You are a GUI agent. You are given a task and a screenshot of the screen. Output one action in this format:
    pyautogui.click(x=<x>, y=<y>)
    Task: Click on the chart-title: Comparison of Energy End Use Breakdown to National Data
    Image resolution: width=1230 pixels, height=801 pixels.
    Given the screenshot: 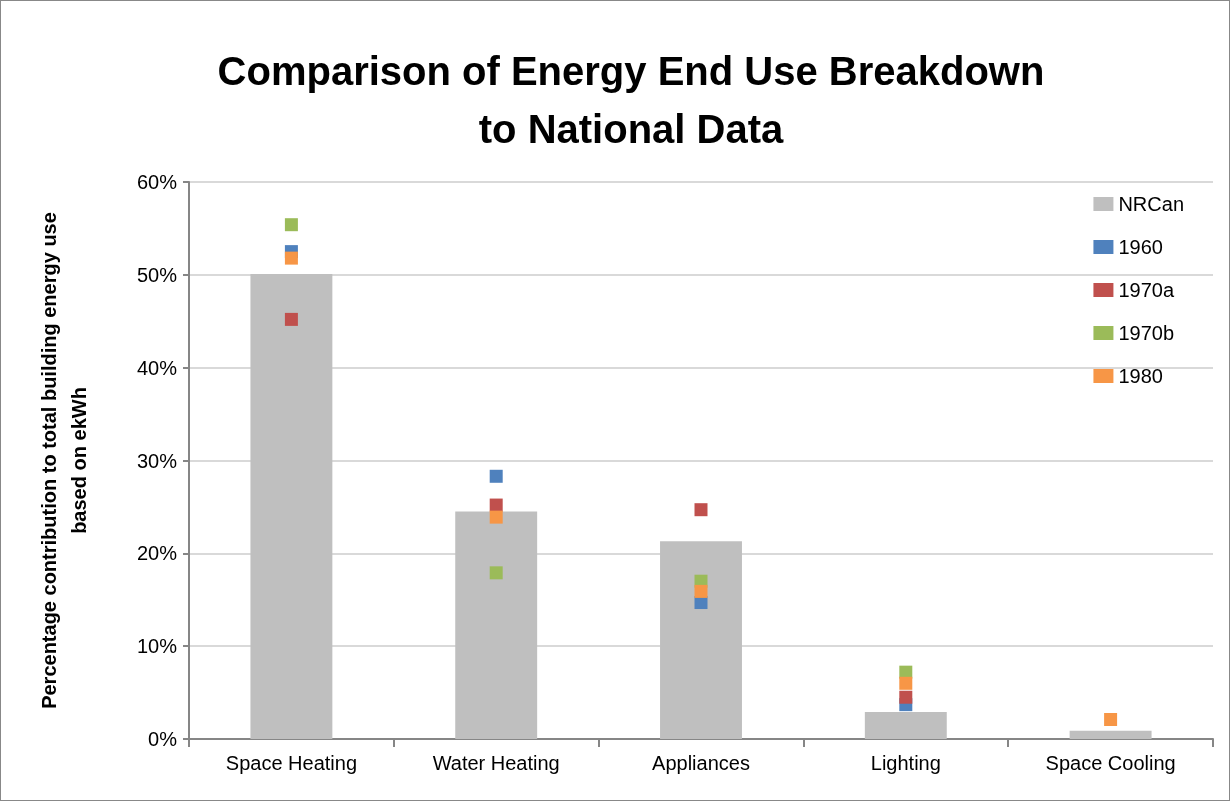 What is the action you would take?
    pyautogui.click(x=631, y=100)
    